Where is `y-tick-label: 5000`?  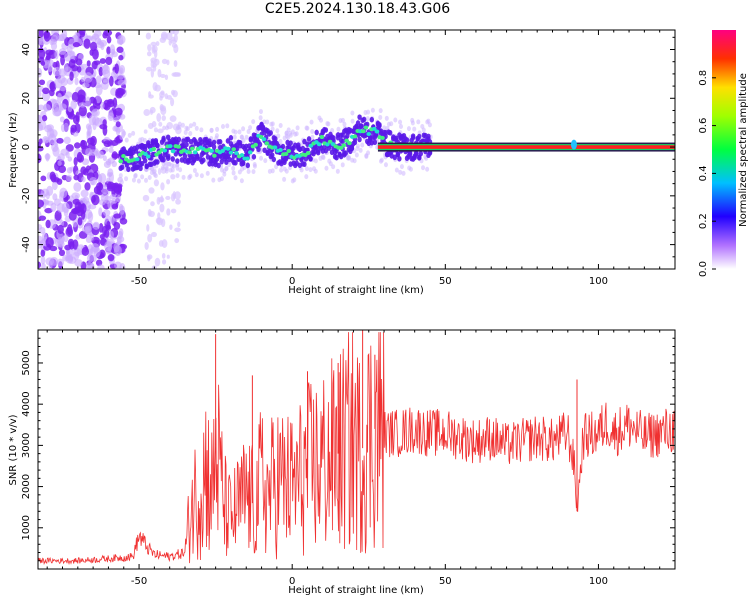
y-tick-label: 5000 is located at coordinates (26, 362).